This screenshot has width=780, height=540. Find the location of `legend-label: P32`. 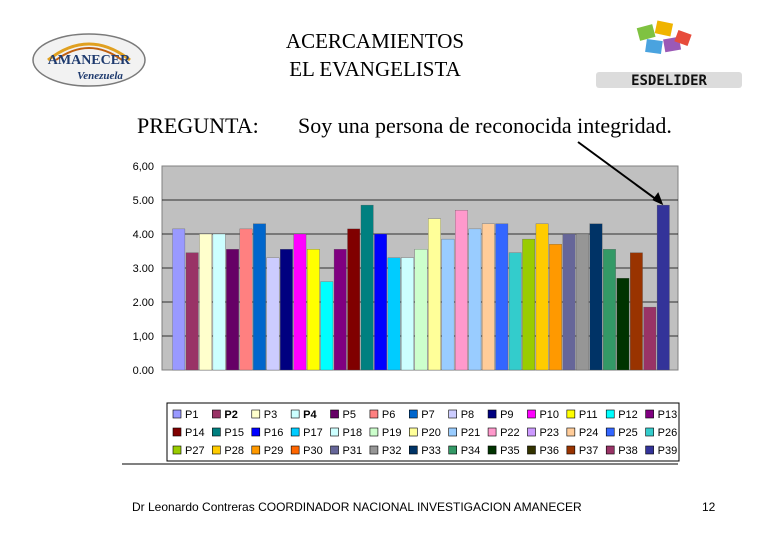

legend-label: P32 is located at coordinates (392, 451).